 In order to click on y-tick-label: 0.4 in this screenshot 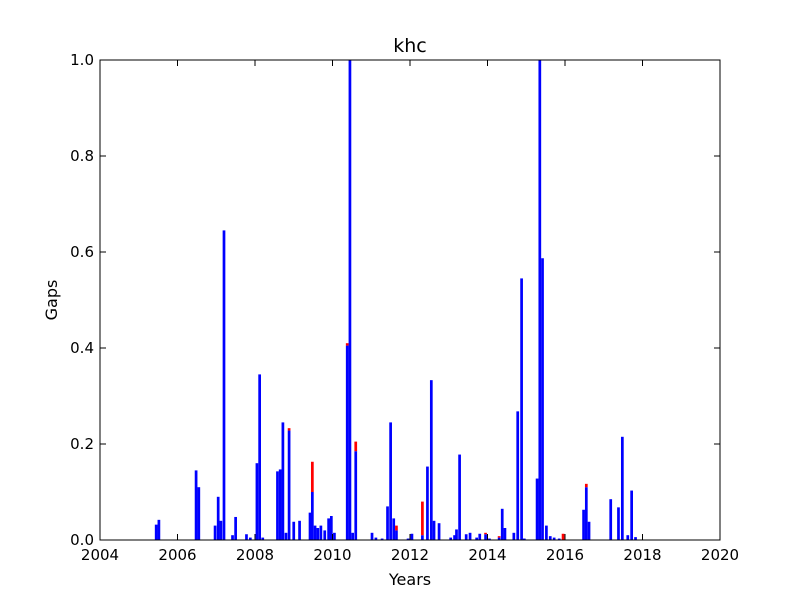, I will do `click(82, 348)`.